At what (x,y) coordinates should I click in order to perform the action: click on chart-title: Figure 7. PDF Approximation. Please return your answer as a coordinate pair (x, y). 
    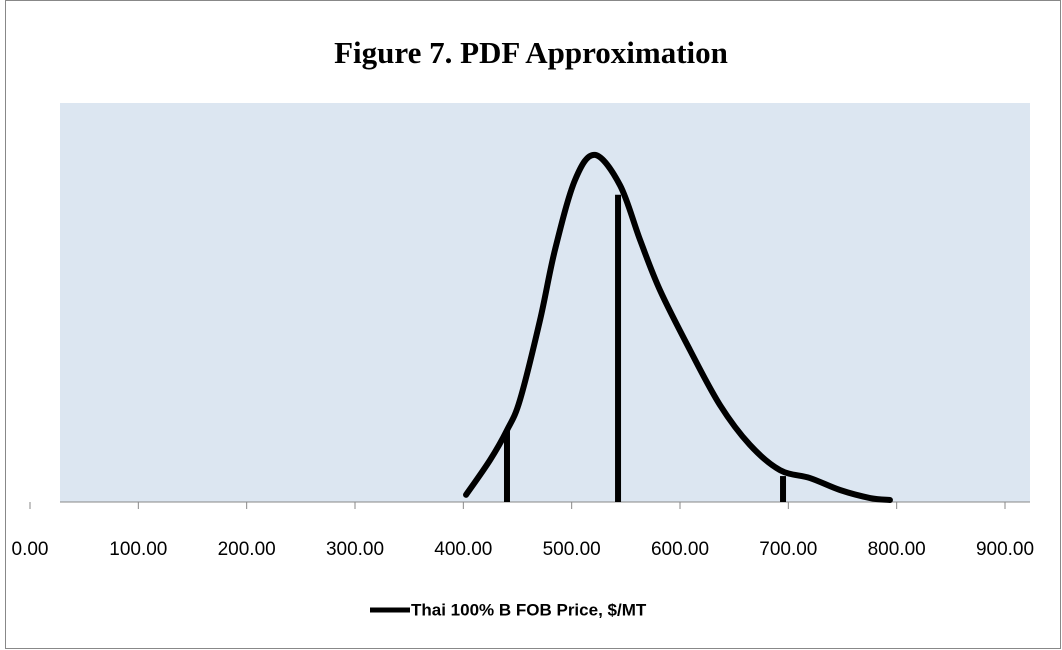
    Looking at the image, I should click on (531, 52).